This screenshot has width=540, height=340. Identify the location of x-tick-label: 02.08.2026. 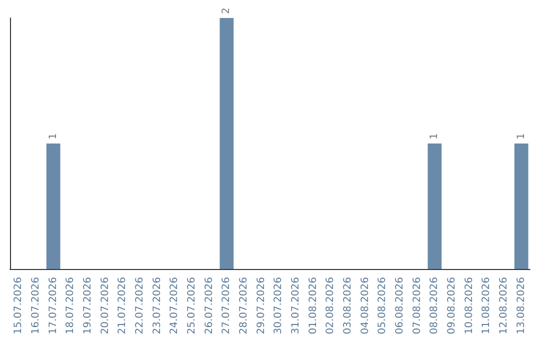
(330, 305).